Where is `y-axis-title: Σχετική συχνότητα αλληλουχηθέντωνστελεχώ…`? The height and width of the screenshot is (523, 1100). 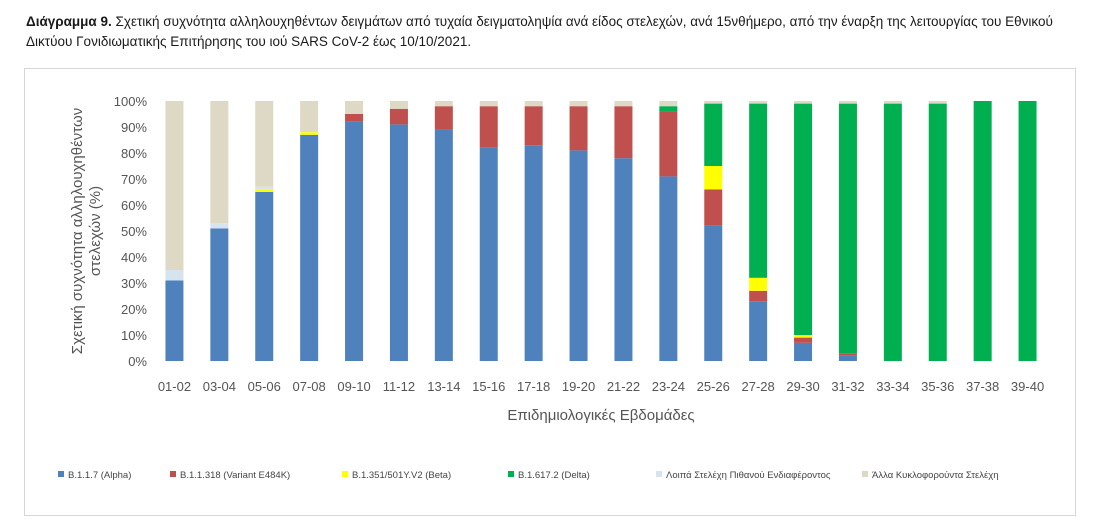
y-axis-title: Σχετική συχνότητα αλληλουχηθέντωνστελεχώ… is located at coordinates (86, 231).